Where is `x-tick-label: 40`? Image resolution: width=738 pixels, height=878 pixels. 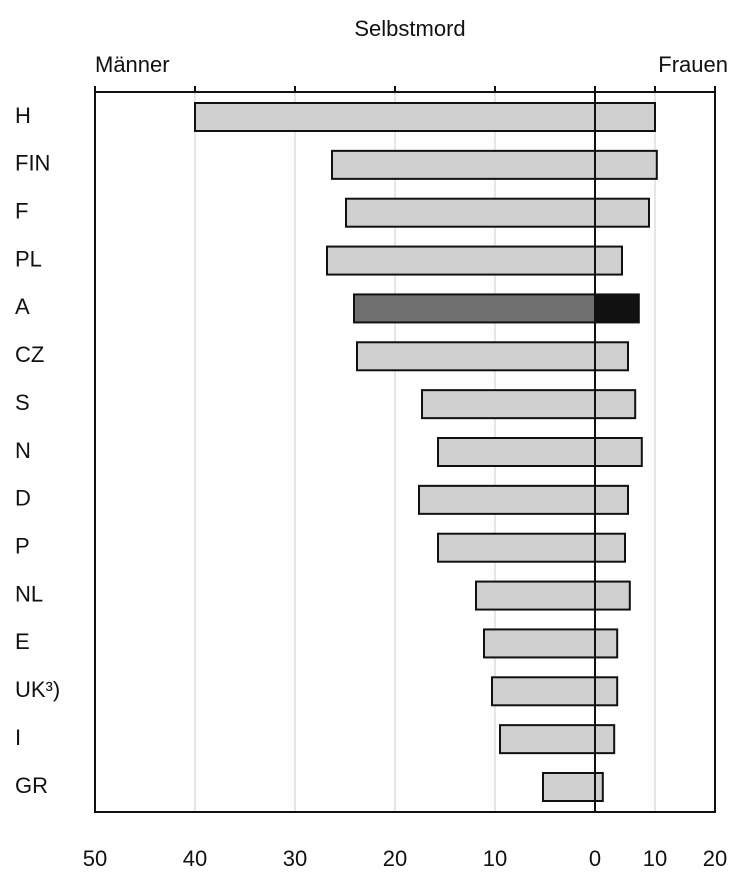 x-tick-label: 40 is located at coordinates (195, 858).